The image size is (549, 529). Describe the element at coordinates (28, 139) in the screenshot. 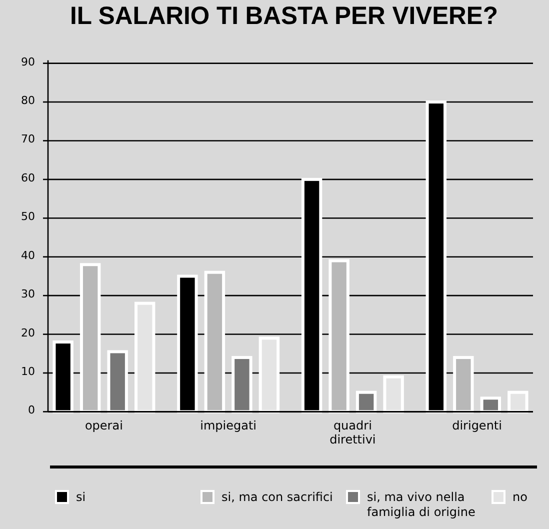

I see `y-tick-label: 70` at that location.